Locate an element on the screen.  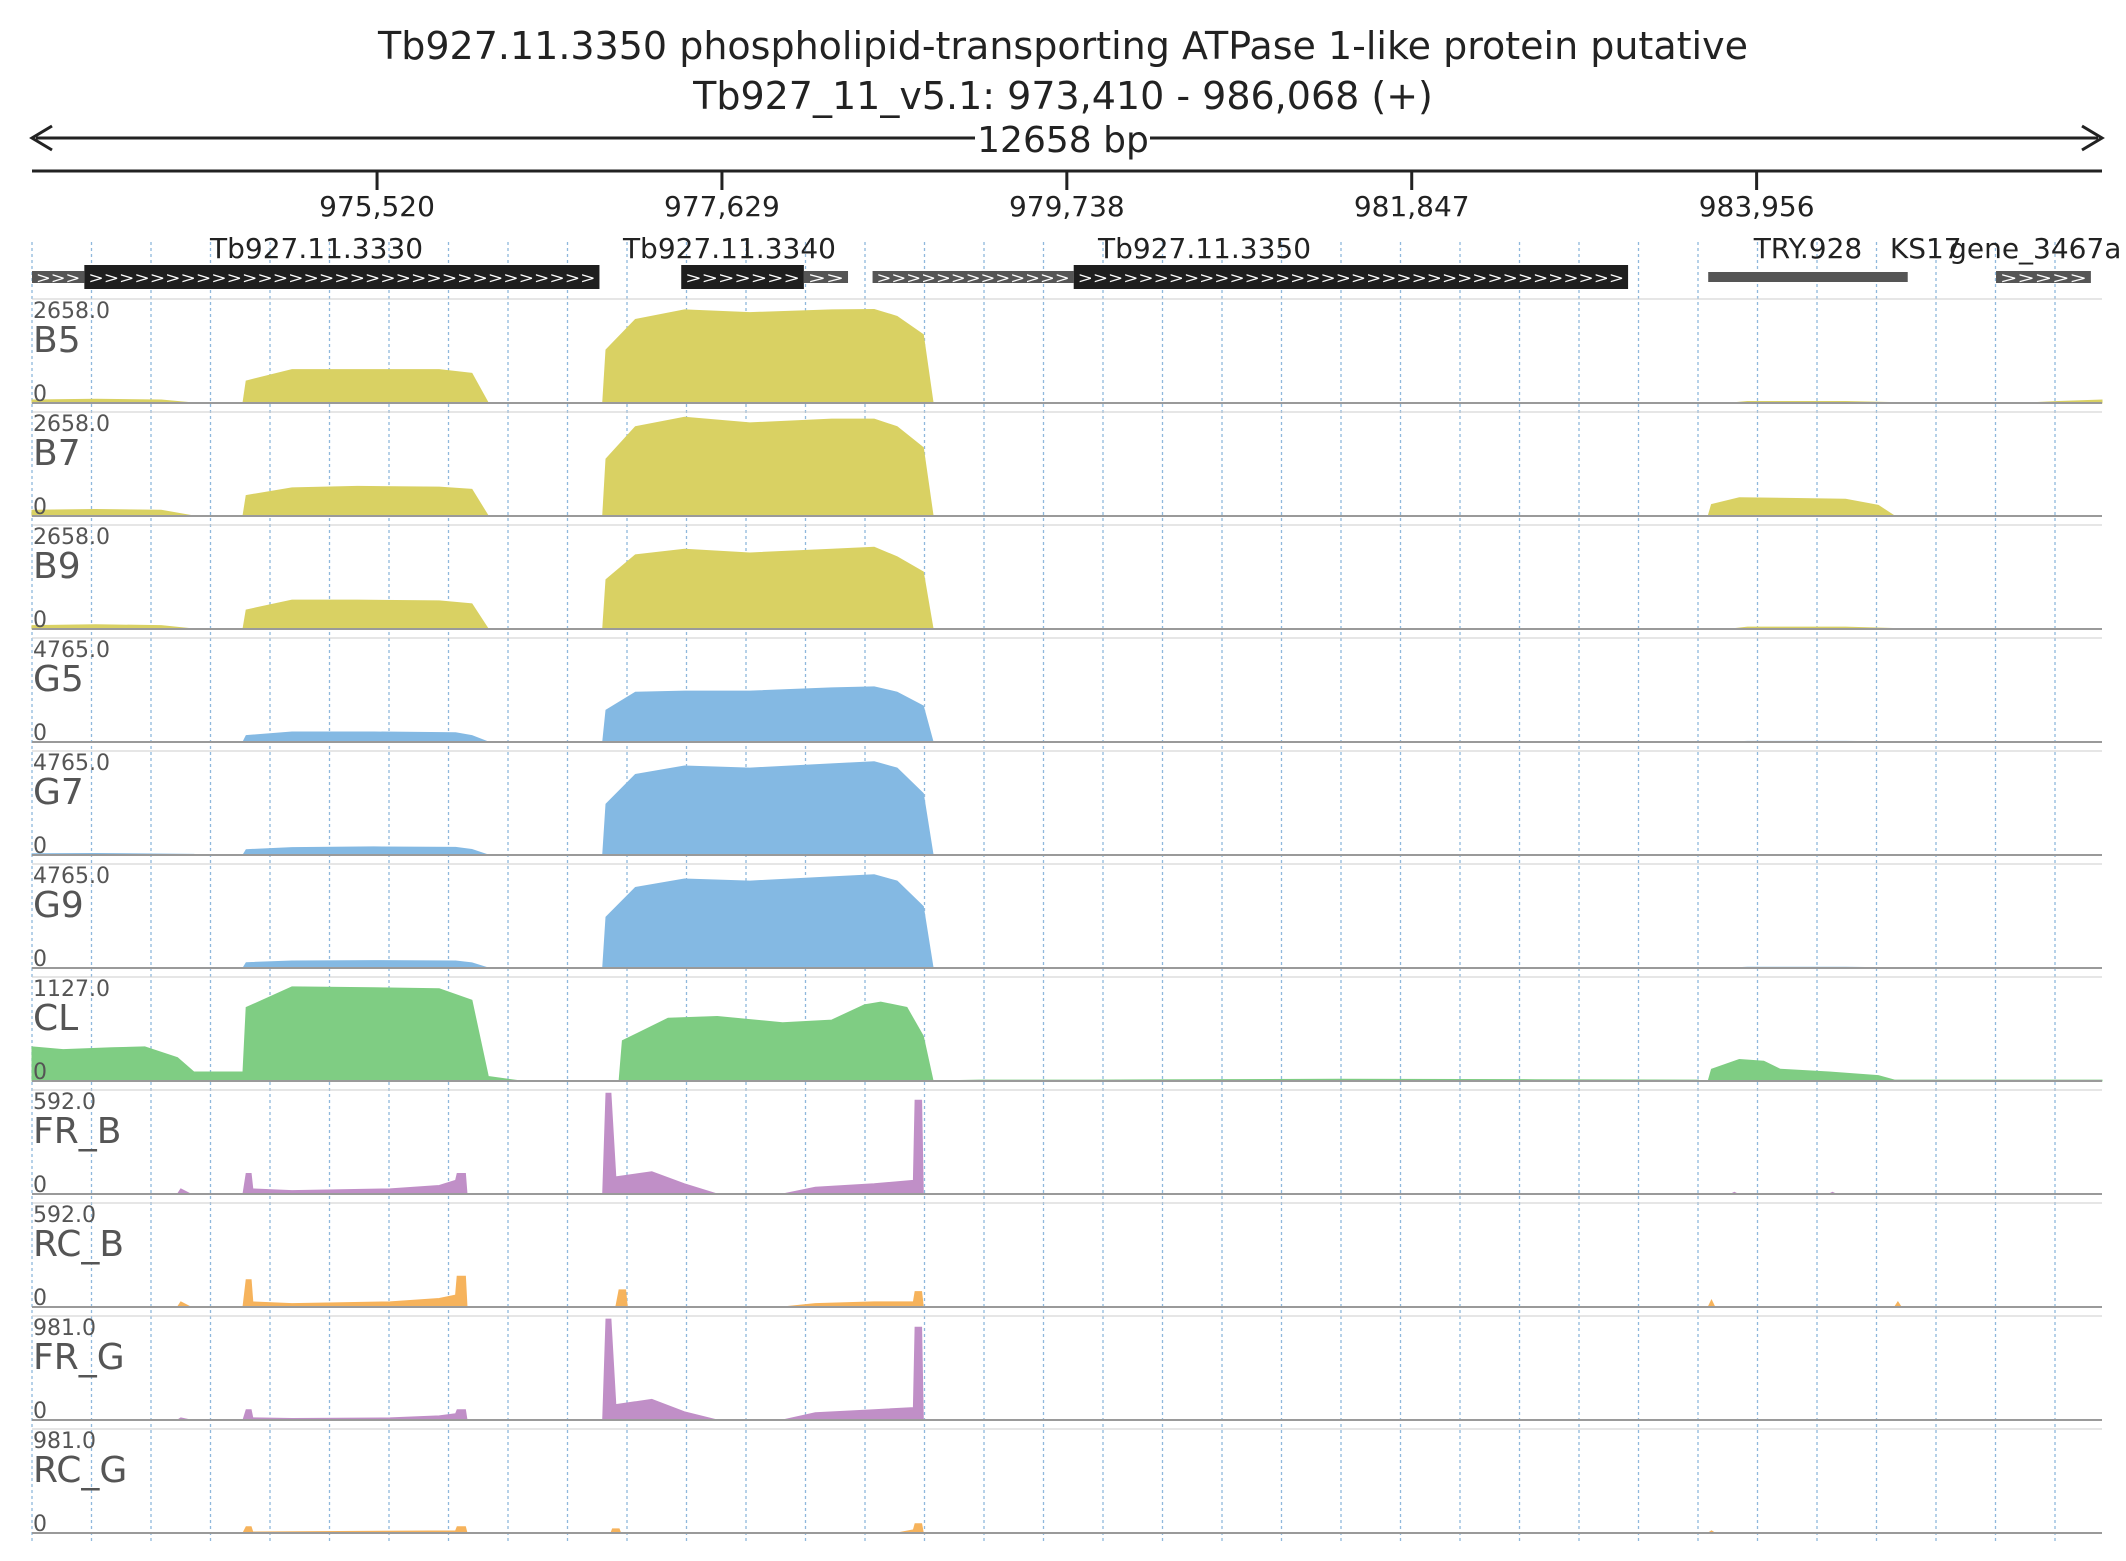
span-arrow: 12658 bp is located at coordinates (1067, 140).